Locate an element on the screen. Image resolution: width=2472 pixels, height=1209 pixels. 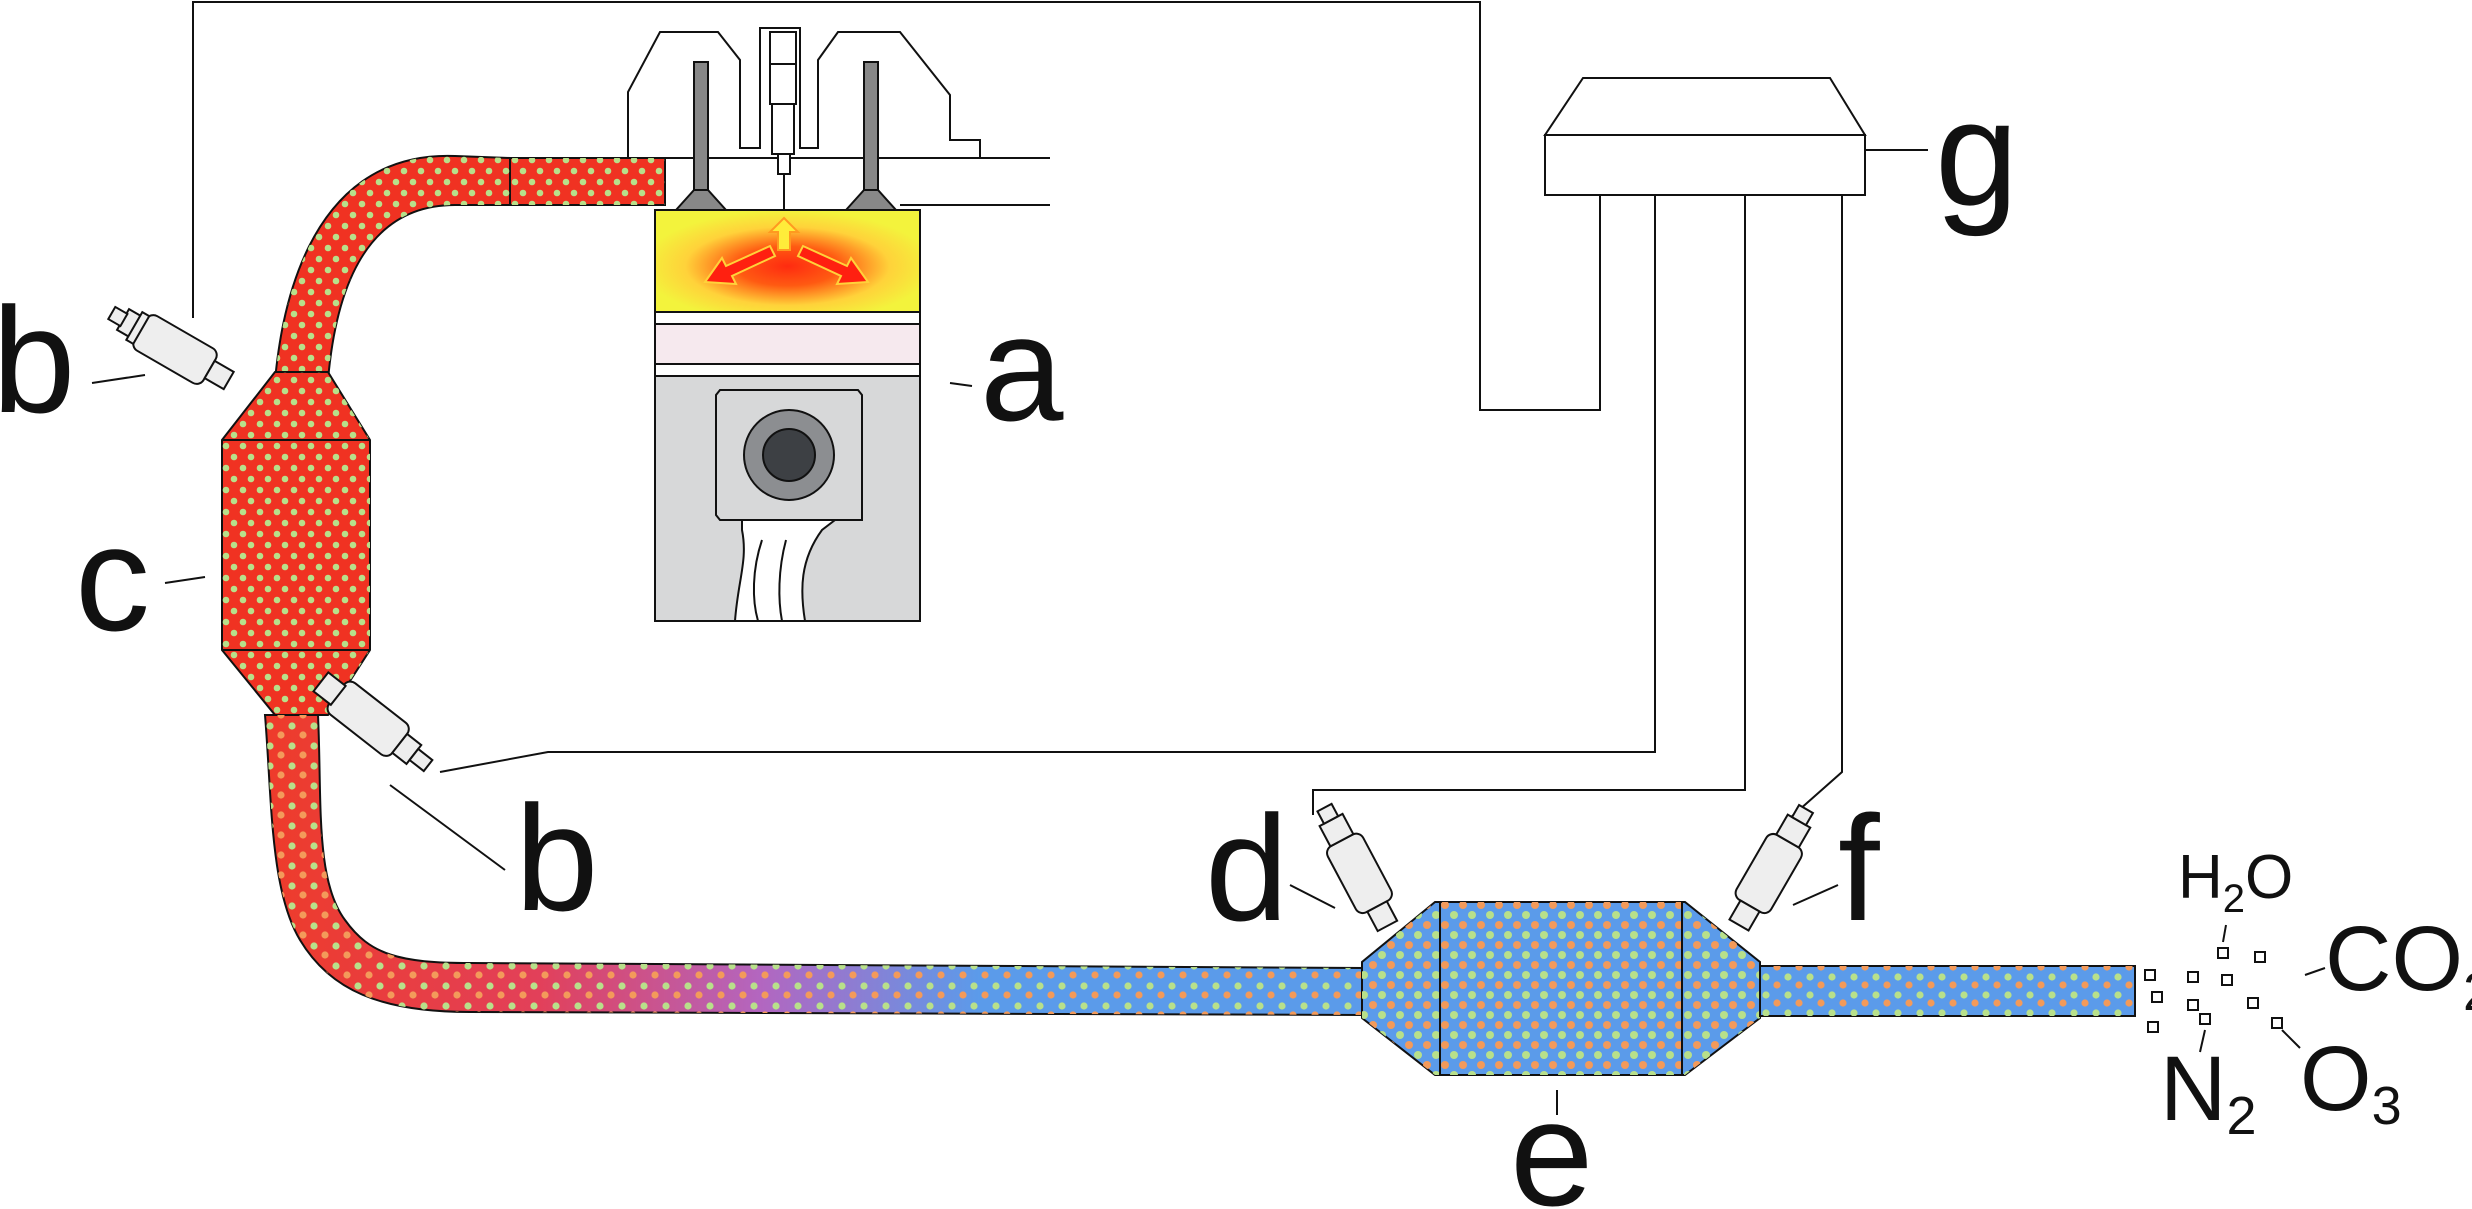
exhaust-manifold is located at coordinates (469, 267).